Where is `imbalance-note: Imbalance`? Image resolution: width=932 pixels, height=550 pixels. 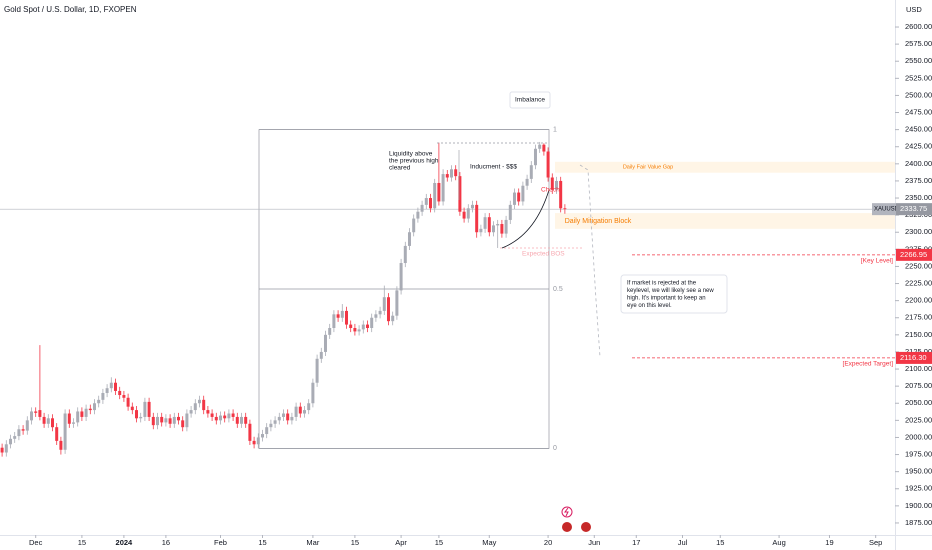 imbalance-note: Imbalance is located at coordinates (530, 100).